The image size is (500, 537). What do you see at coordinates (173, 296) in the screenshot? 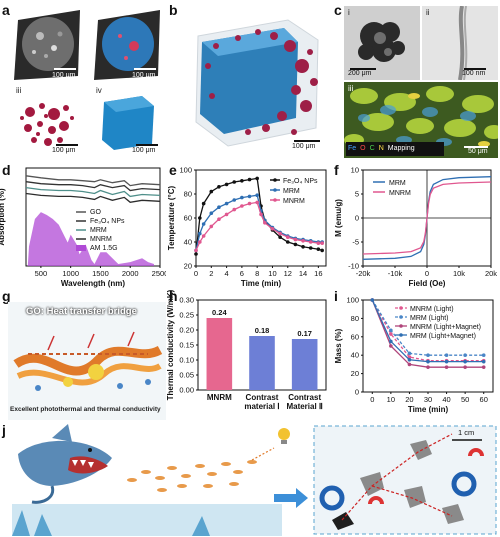
I see `panel-letter-h: h` at bounding box center [173, 296].